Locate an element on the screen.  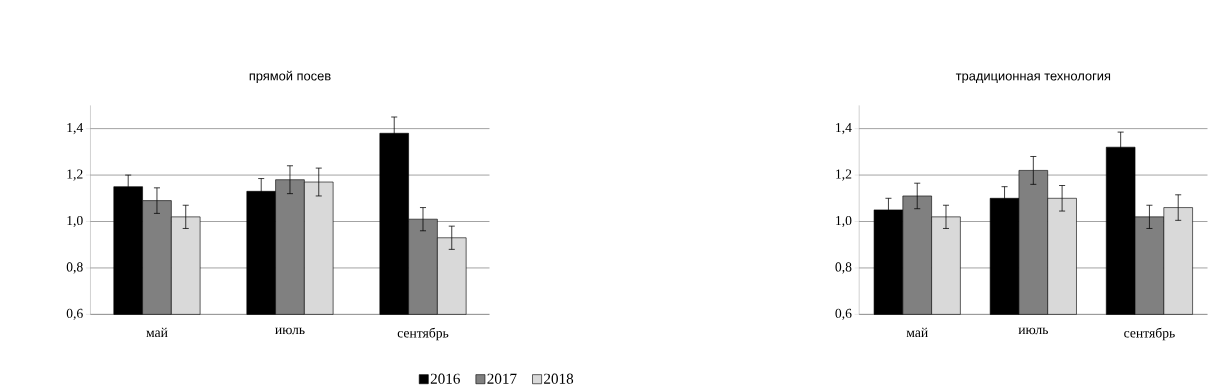
legend-label: 2016 is located at coordinates (445, 378).